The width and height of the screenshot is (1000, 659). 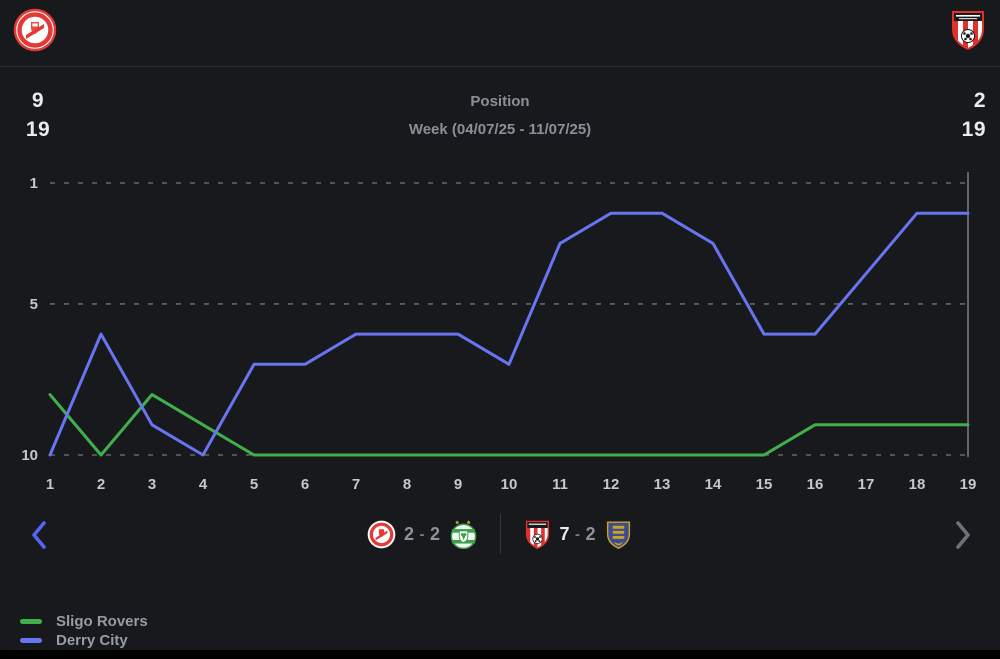 What do you see at coordinates (973, 129) in the screenshot?
I see `away-current-week: 19` at bounding box center [973, 129].